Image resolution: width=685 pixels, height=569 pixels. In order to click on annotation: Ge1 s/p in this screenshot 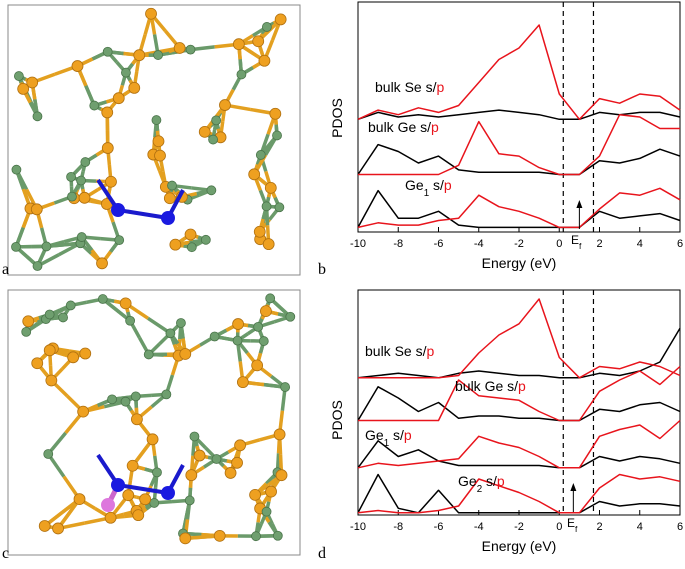, I will do `click(428, 188)`.